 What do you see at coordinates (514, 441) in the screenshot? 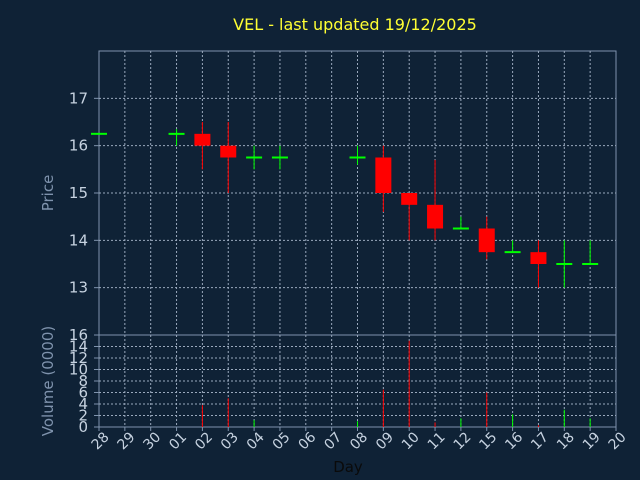
I see `x-tick-label: 16` at bounding box center [514, 441].